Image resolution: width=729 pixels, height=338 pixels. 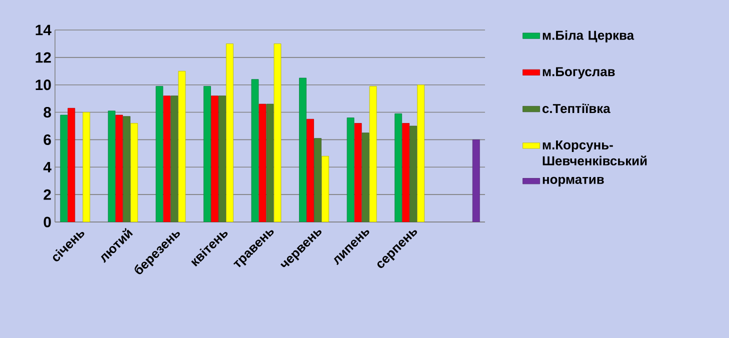 What do you see at coordinates (573, 181) in the screenshot?
I see `legend-label: норматив` at bounding box center [573, 181].